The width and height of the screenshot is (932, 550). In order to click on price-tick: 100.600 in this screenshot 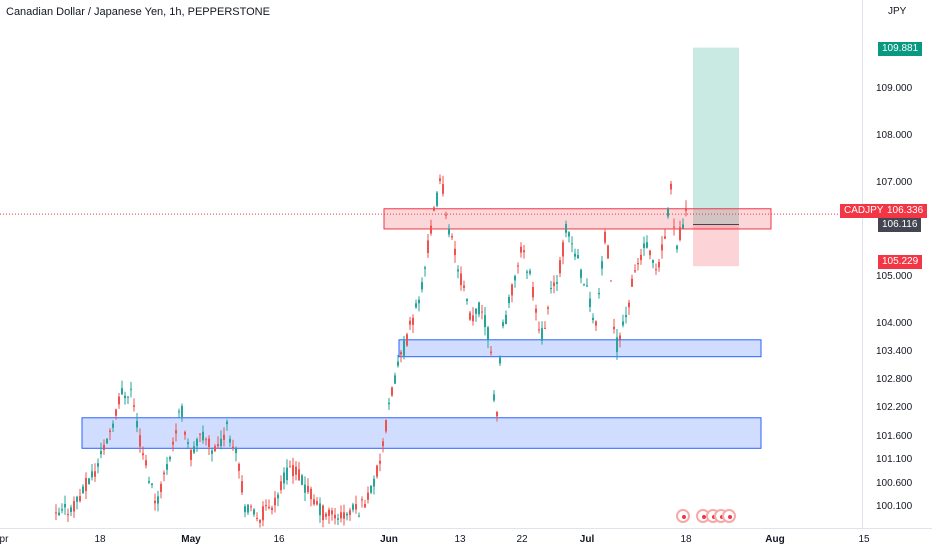, I will do `click(894, 483)`.